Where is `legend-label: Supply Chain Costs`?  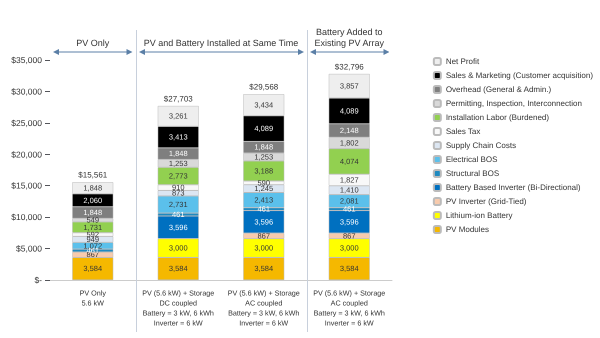 legend-label: Supply Chain Costs is located at coordinates (481, 145).